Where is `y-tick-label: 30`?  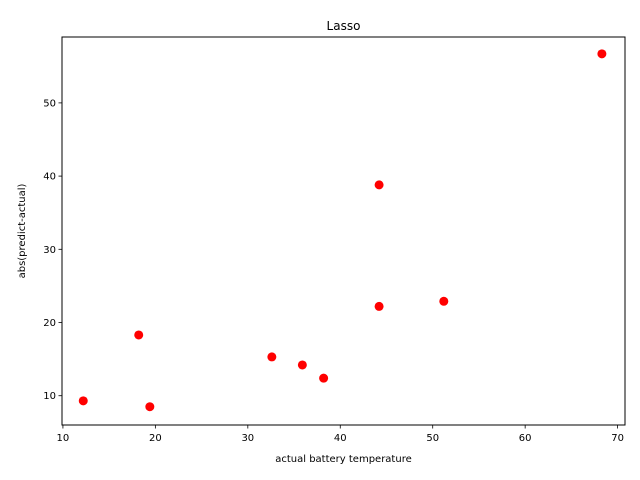
y-tick-label: 30 is located at coordinates (49, 250).